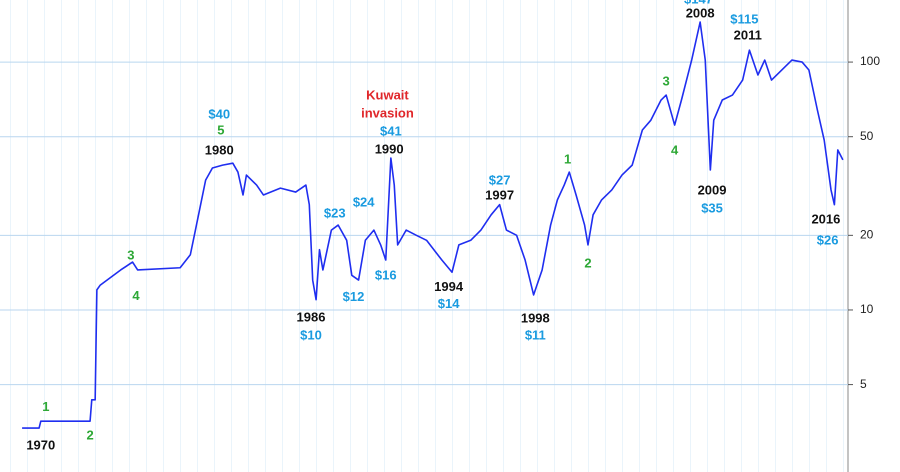 This screenshot has height=472, width=900. I want to click on y-tick-label: 100, so click(870, 61).